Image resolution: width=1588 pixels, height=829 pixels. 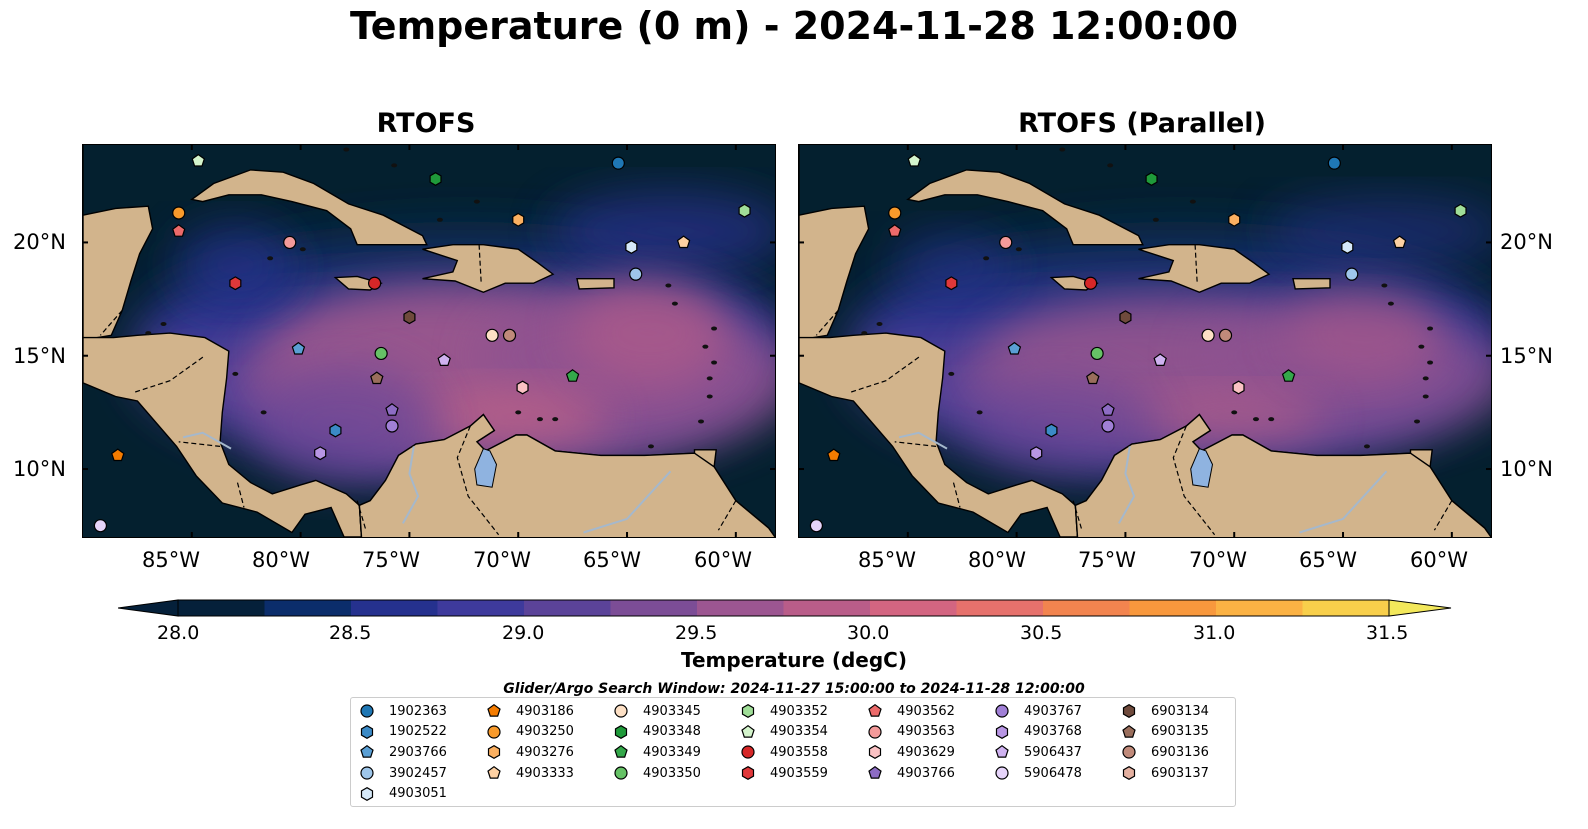 I want to click on legend-label: 4903348, so click(x=672, y=732).